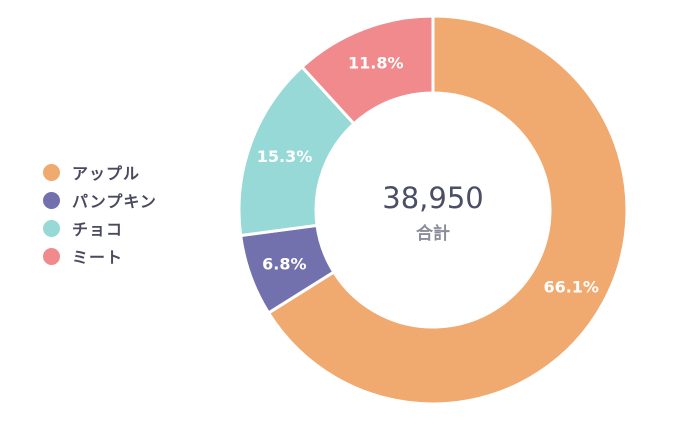  I want to click on center-total-value: 38,950, so click(432, 198).